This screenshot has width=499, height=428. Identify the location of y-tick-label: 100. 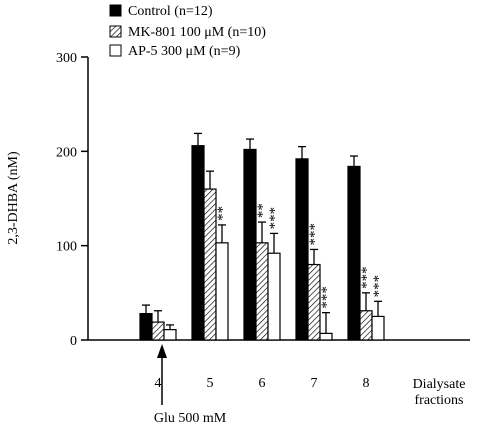
(66, 247).